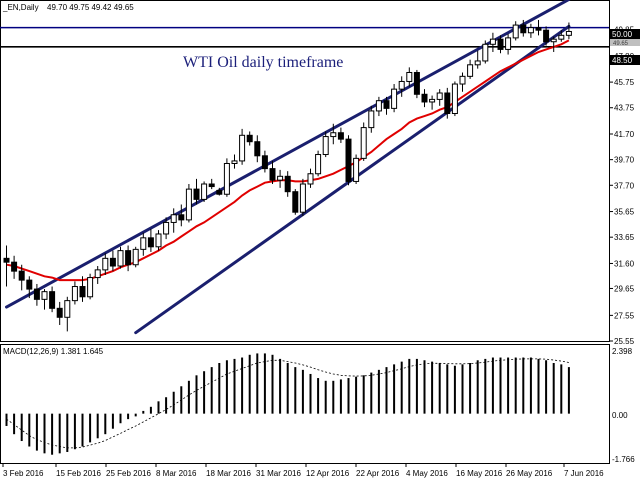 The width and height of the screenshot is (640, 480). I want to click on ohlc-readout: 49.70 49.75 49.42 49.65, so click(90, 7).